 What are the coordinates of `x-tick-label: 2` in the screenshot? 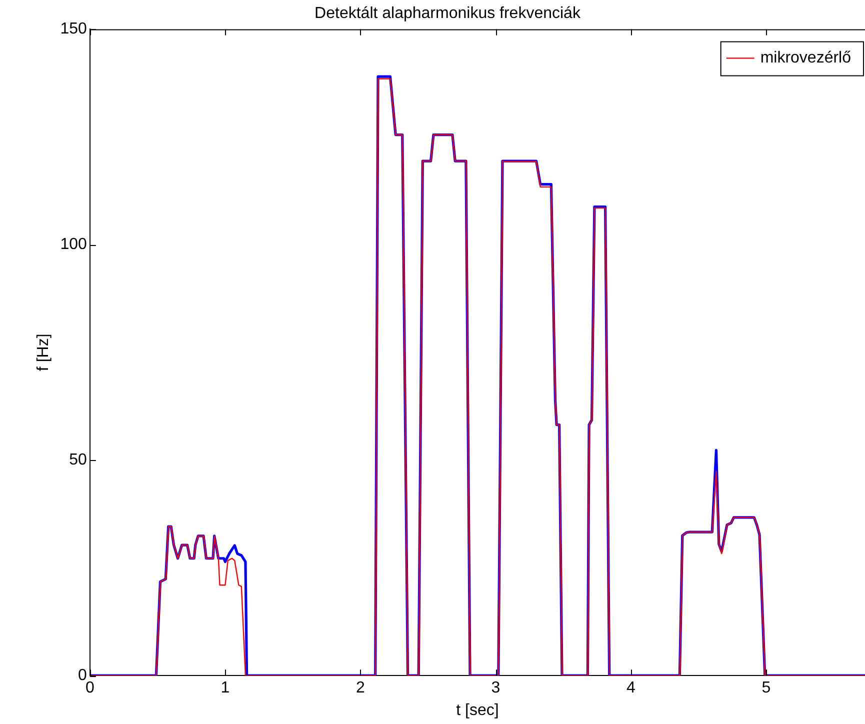 It's located at (360, 688).